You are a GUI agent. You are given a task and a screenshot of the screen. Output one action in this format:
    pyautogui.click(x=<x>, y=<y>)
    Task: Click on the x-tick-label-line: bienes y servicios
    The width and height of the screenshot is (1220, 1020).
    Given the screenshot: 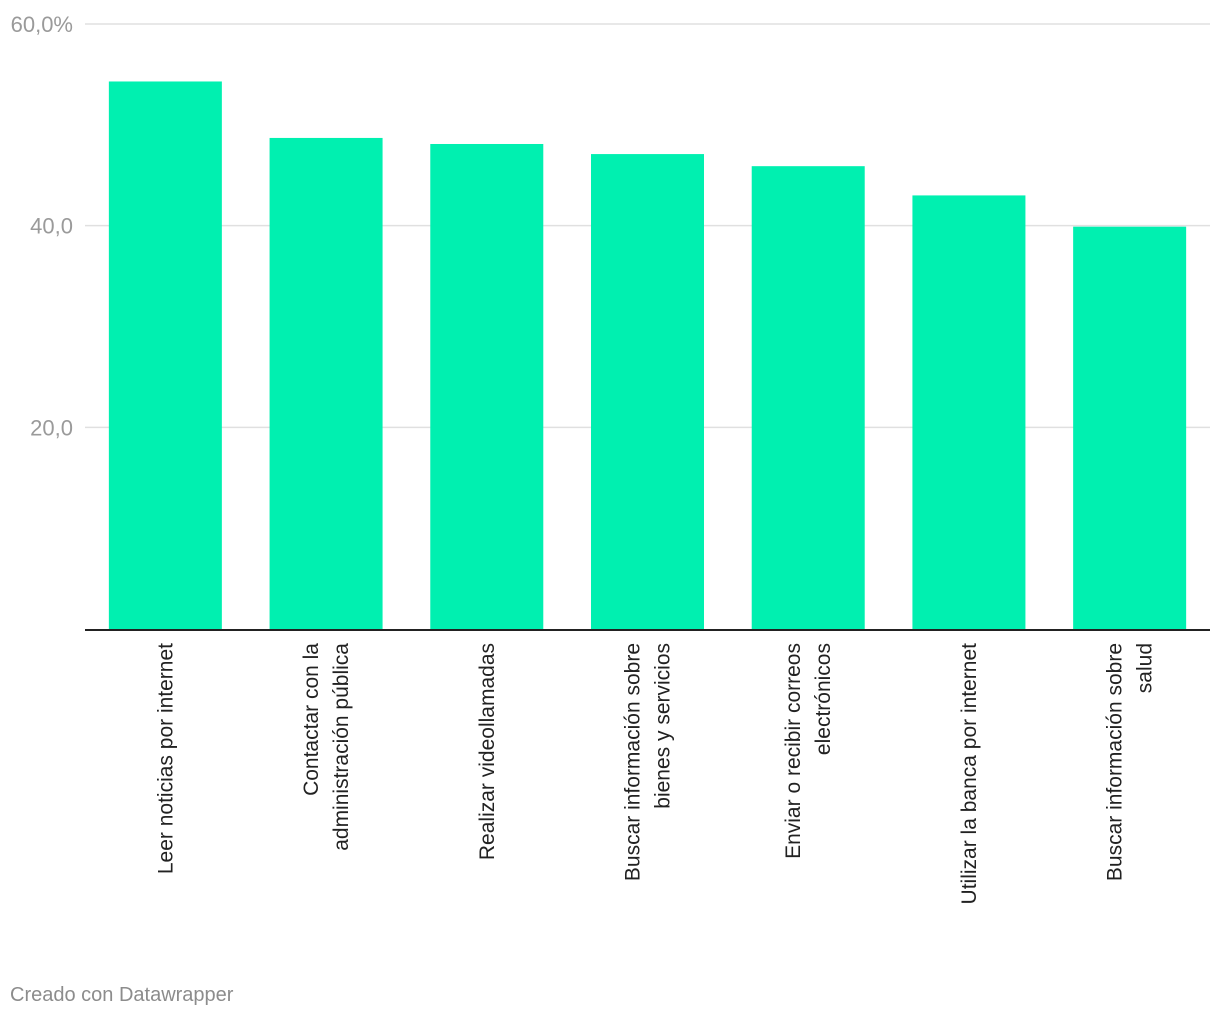 What is the action you would take?
    pyautogui.click(x=663, y=726)
    